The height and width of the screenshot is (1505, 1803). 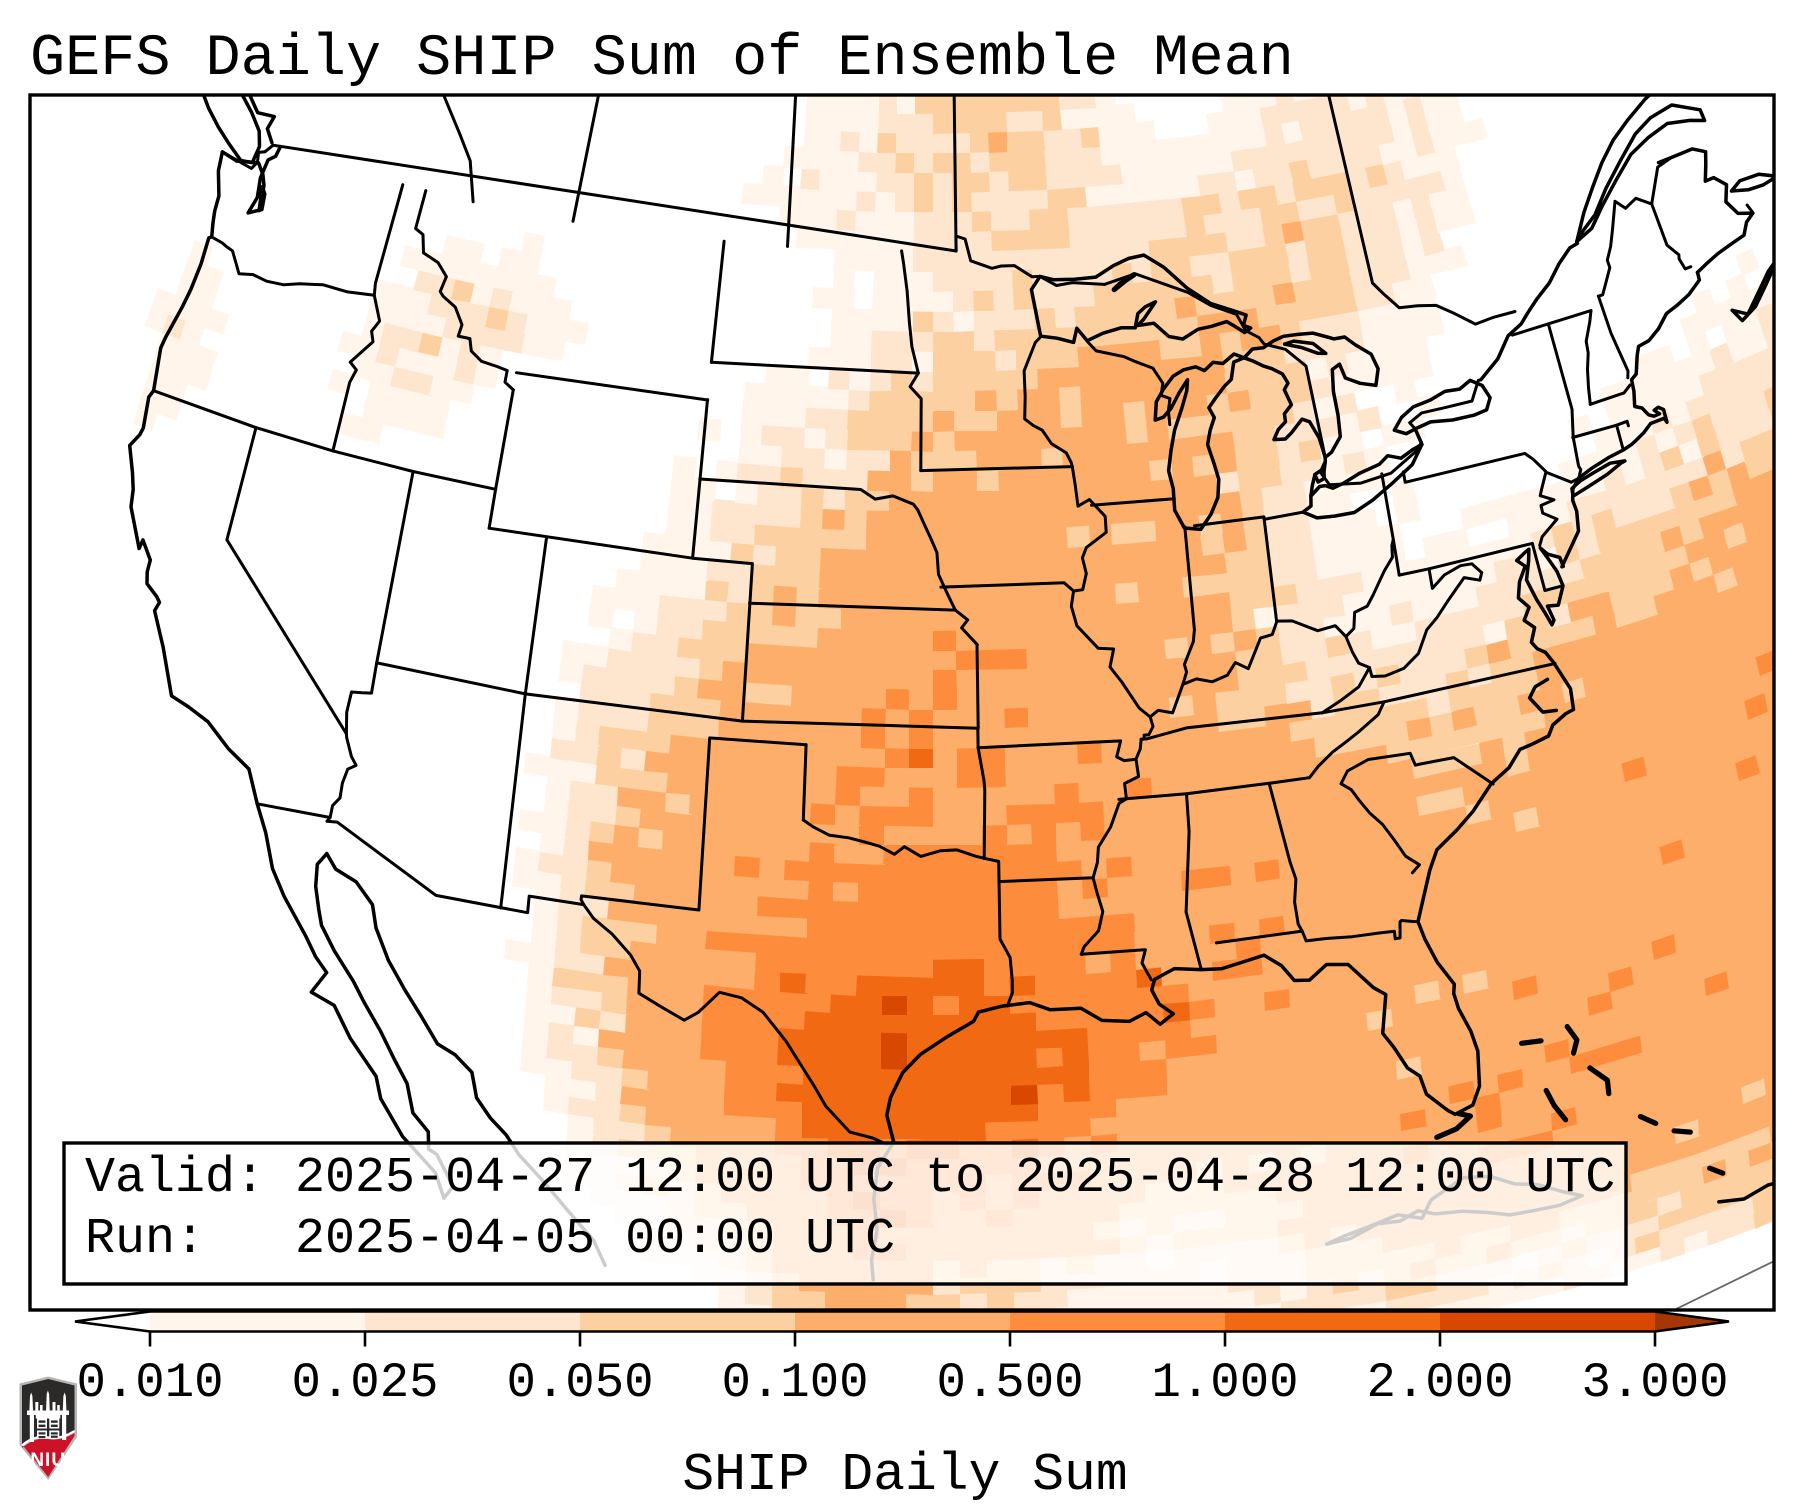 I want to click on svg-text: 0.025, so click(x=364, y=1383).